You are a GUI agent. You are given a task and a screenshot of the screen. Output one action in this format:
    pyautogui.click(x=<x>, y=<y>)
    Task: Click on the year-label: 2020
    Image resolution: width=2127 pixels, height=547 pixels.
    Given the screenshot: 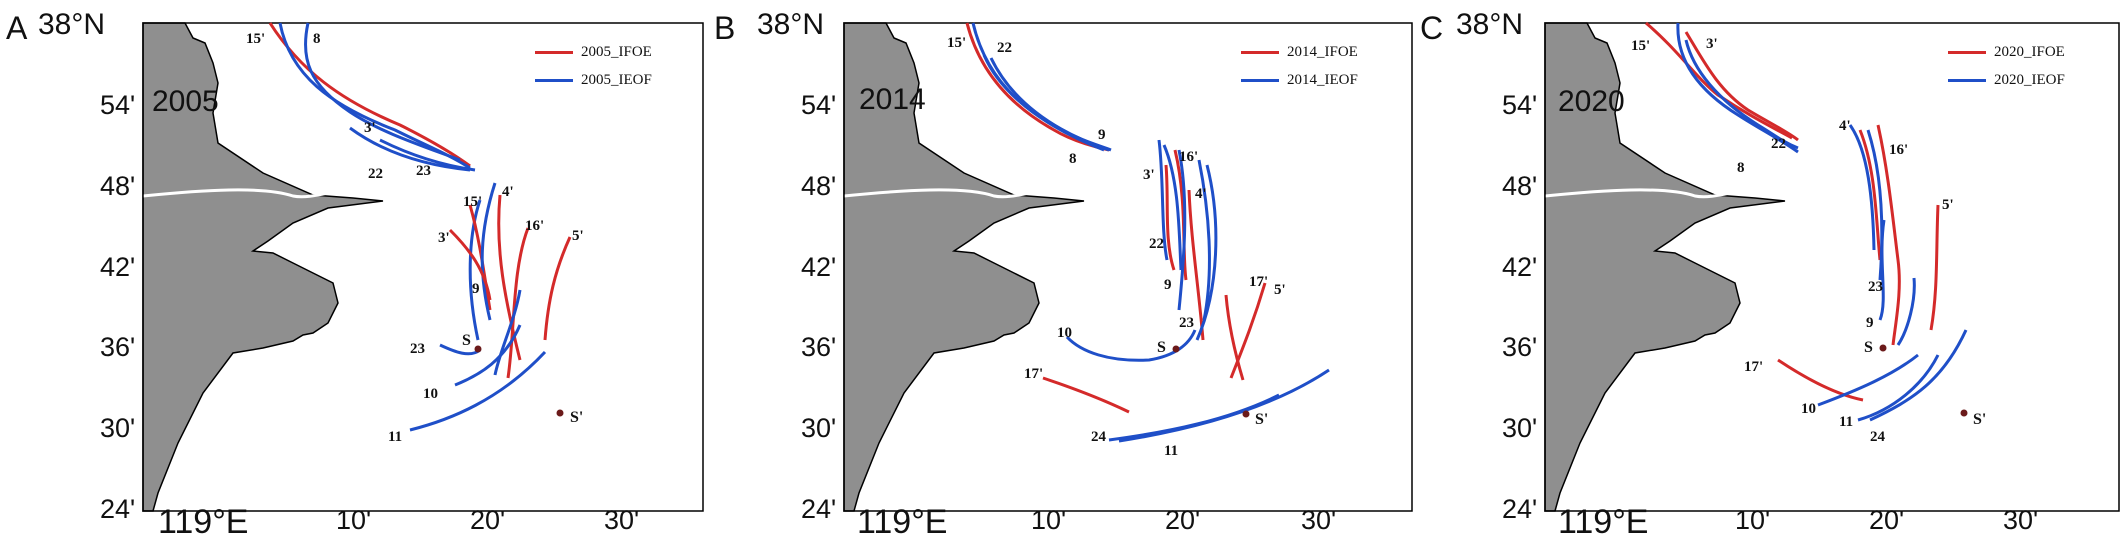 What is the action you would take?
    pyautogui.click(x=1591, y=101)
    